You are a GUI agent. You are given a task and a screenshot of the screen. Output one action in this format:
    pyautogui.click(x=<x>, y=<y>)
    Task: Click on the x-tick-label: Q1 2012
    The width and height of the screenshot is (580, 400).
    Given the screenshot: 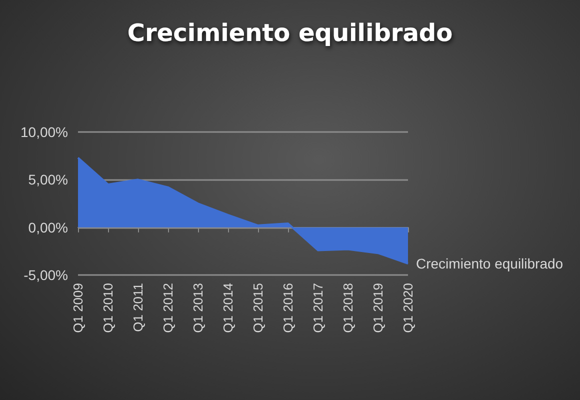 What is the action you would take?
    pyautogui.click(x=168, y=308)
    